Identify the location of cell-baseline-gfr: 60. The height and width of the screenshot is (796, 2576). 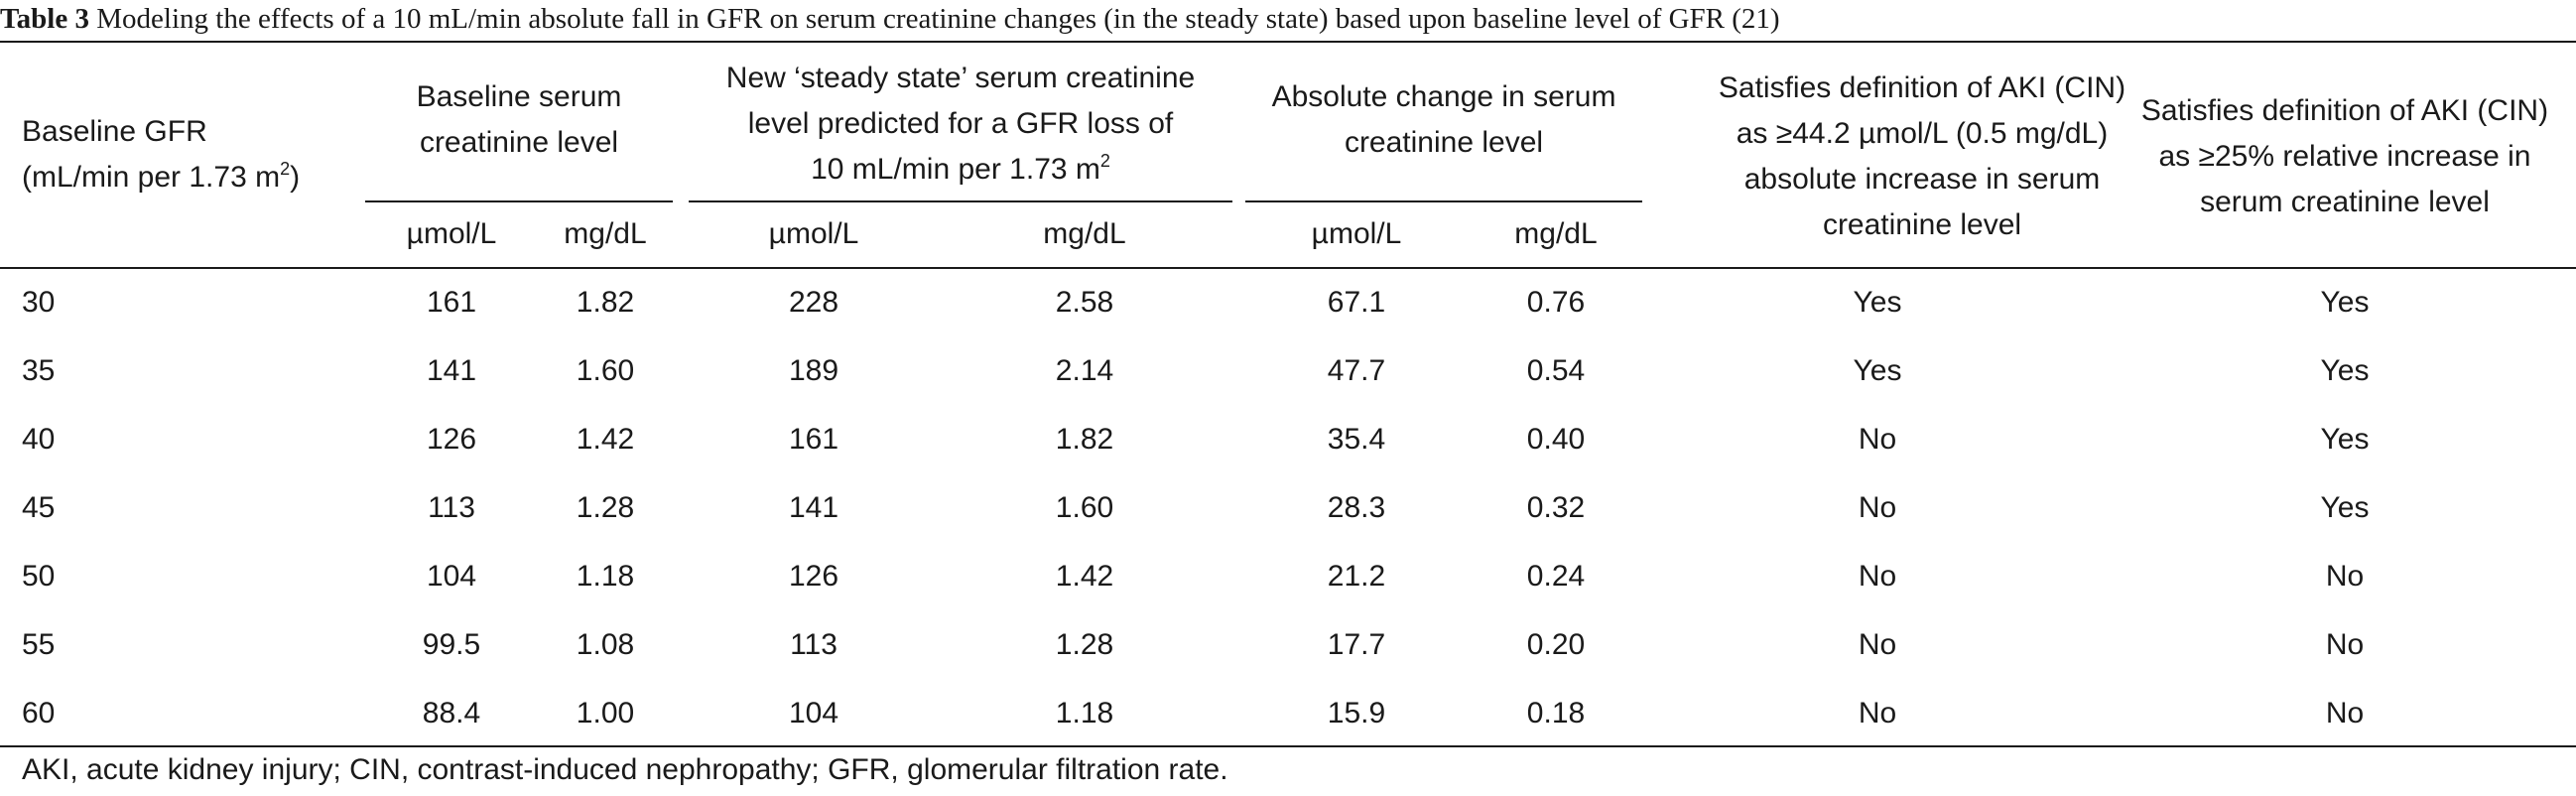
(39, 713).